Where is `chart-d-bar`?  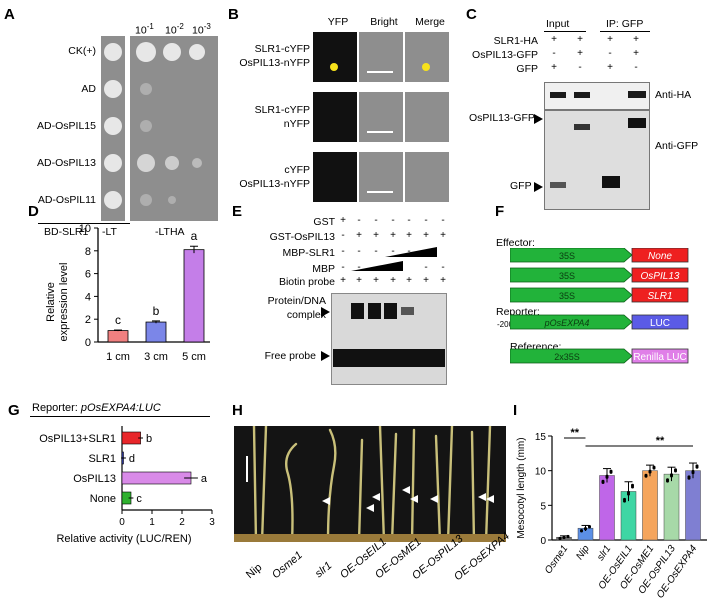
chart-d-bar is located at coordinates (194, 296).